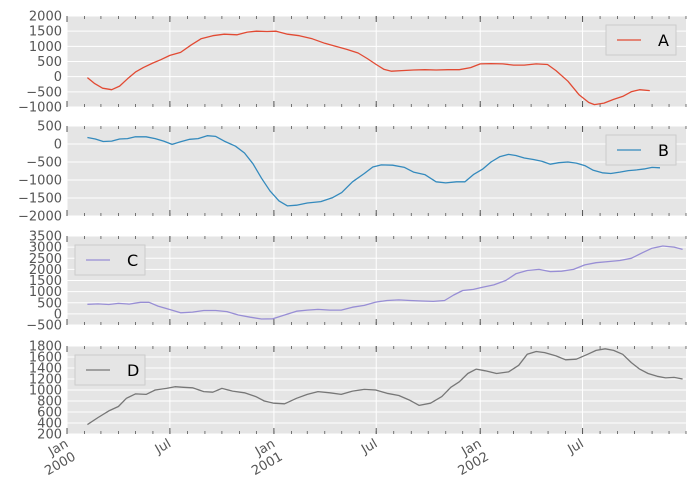  Describe the element at coordinates (133, 370) in the screenshot. I see `legend-label-D: D` at that location.